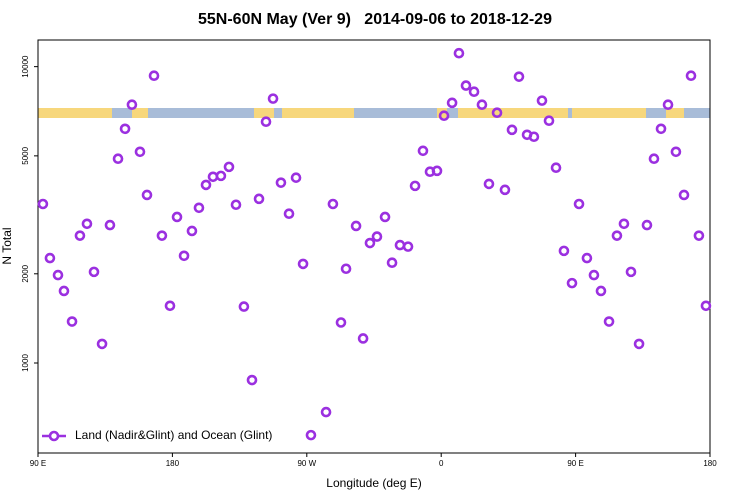  What do you see at coordinates (25, 66) in the screenshot?
I see `y-tick-label: 10000` at bounding box center [25, 66].